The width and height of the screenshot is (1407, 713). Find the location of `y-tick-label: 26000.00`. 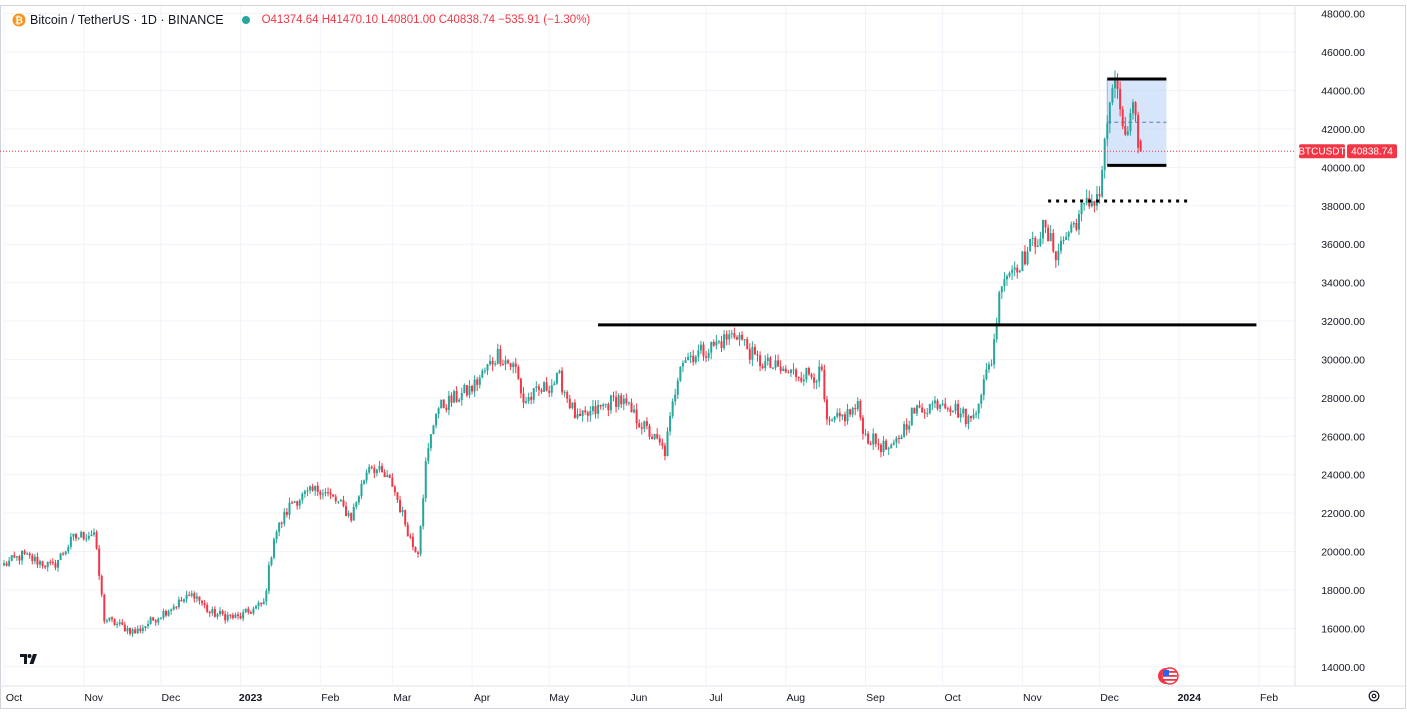

y-tick-label: 26000.00 is located at coordinates (1343, 437).